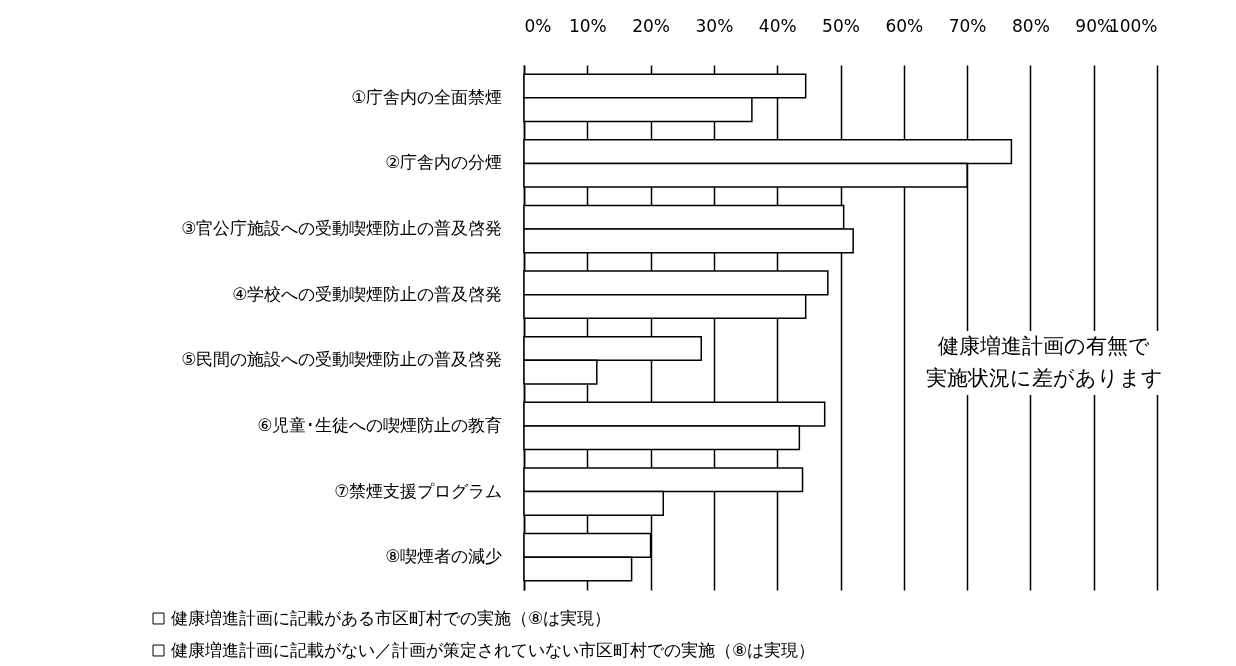 This screenshot has height=666, width=1236. I want to click on y-tick-label: ③官公庁施設への受動喫煙防止の普及啓発, so click(342, 228).